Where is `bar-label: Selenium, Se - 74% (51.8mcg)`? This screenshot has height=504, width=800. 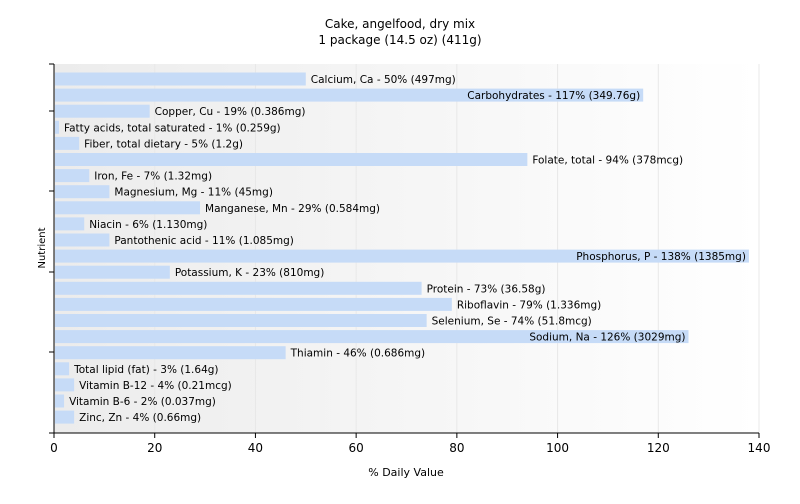
bar-label: Selenium, Se - 74% (51.8mcg) is located at coordinates (512, 322).